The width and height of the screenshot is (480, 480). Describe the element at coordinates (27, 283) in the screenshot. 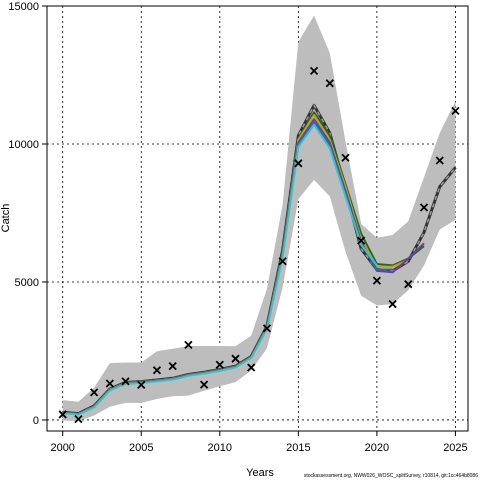

I see `y-tick-label: 5000` at that location.